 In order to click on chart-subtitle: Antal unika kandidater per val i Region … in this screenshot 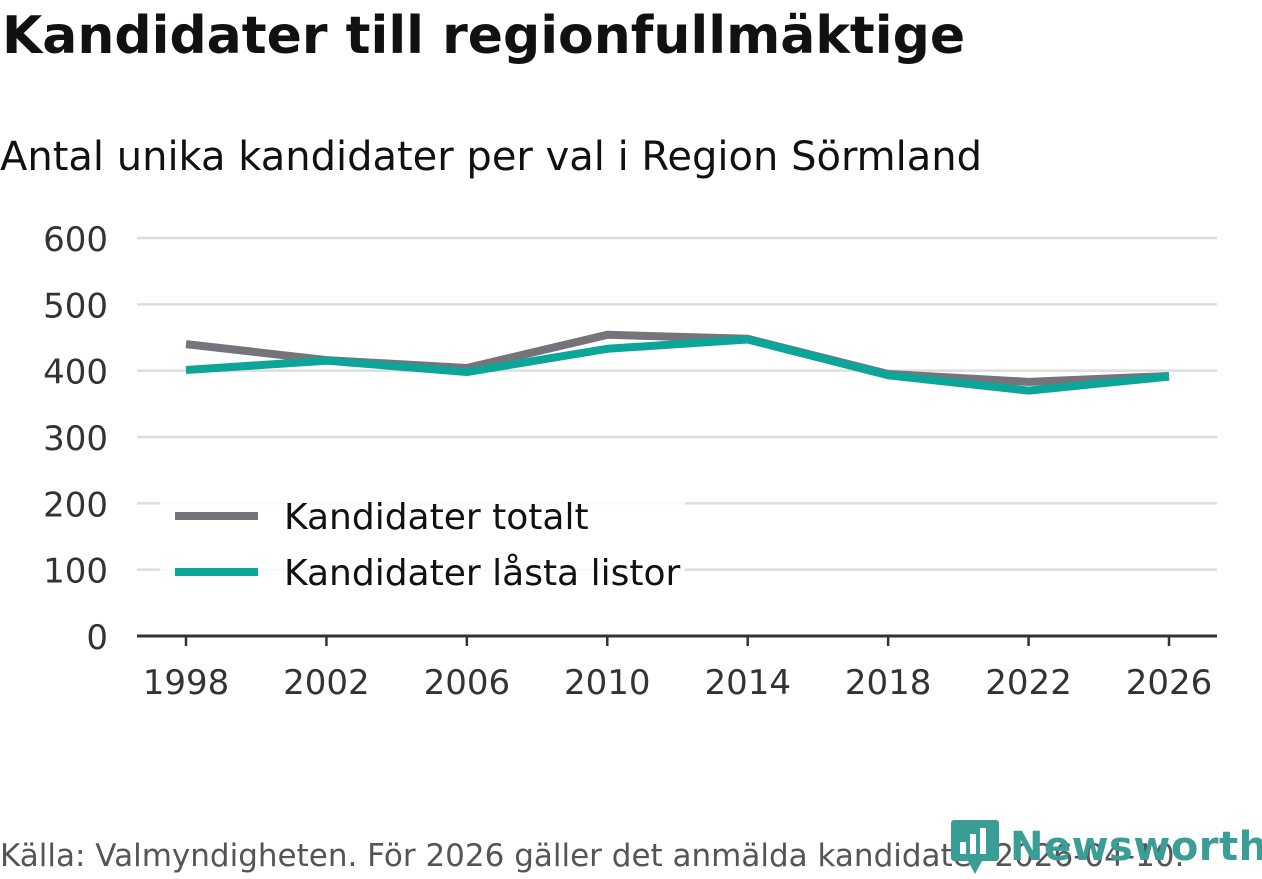, I will do `click(491, 157)`.